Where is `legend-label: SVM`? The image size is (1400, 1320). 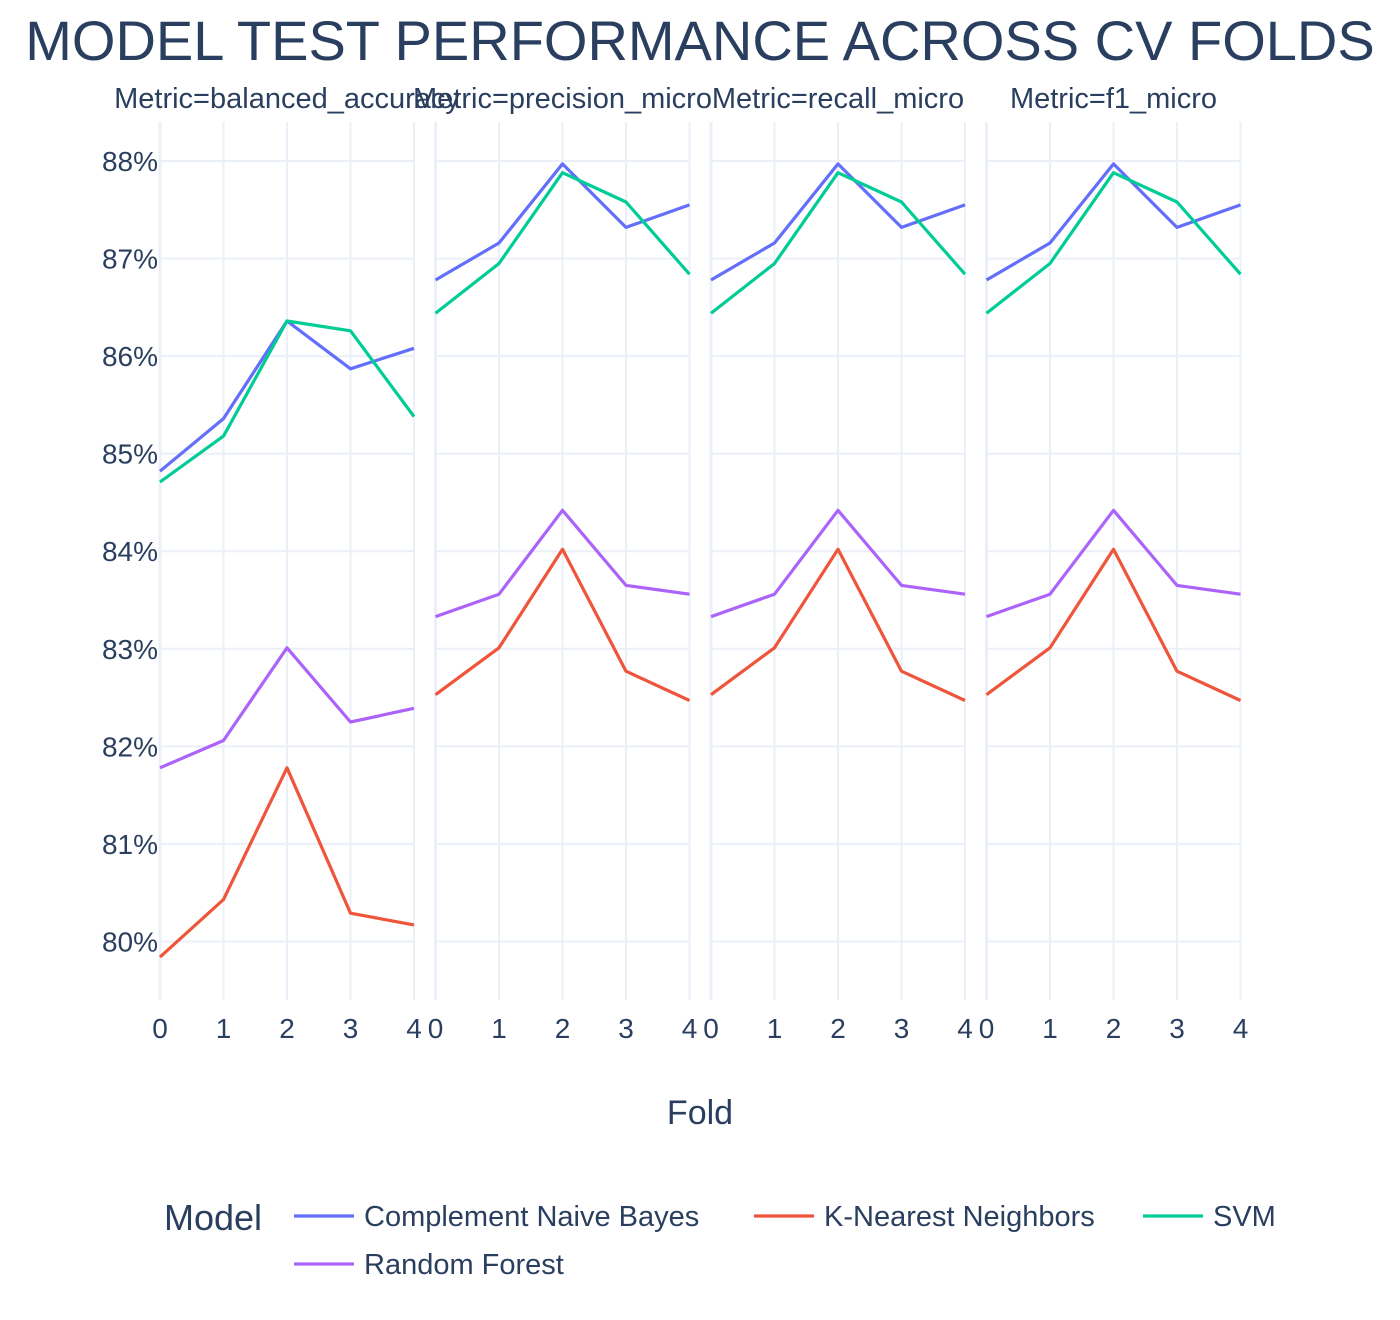
legend-label: SVM is located at coordinates (1244, 1217).